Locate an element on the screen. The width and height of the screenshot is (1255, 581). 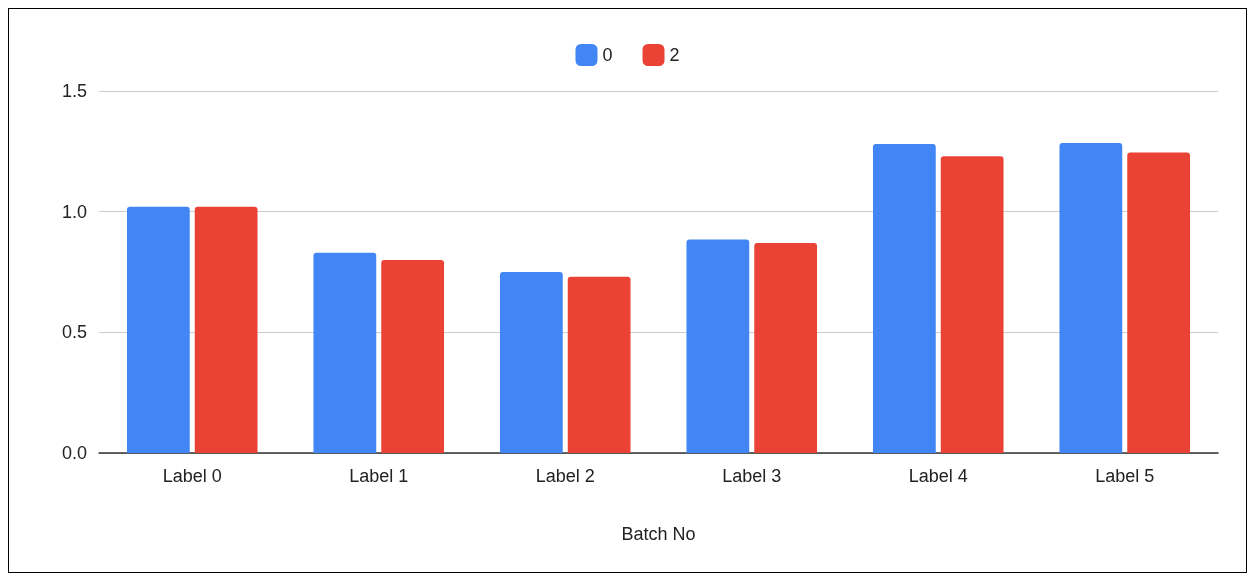
legend-label: 0 is located at coordinates (607, 55).